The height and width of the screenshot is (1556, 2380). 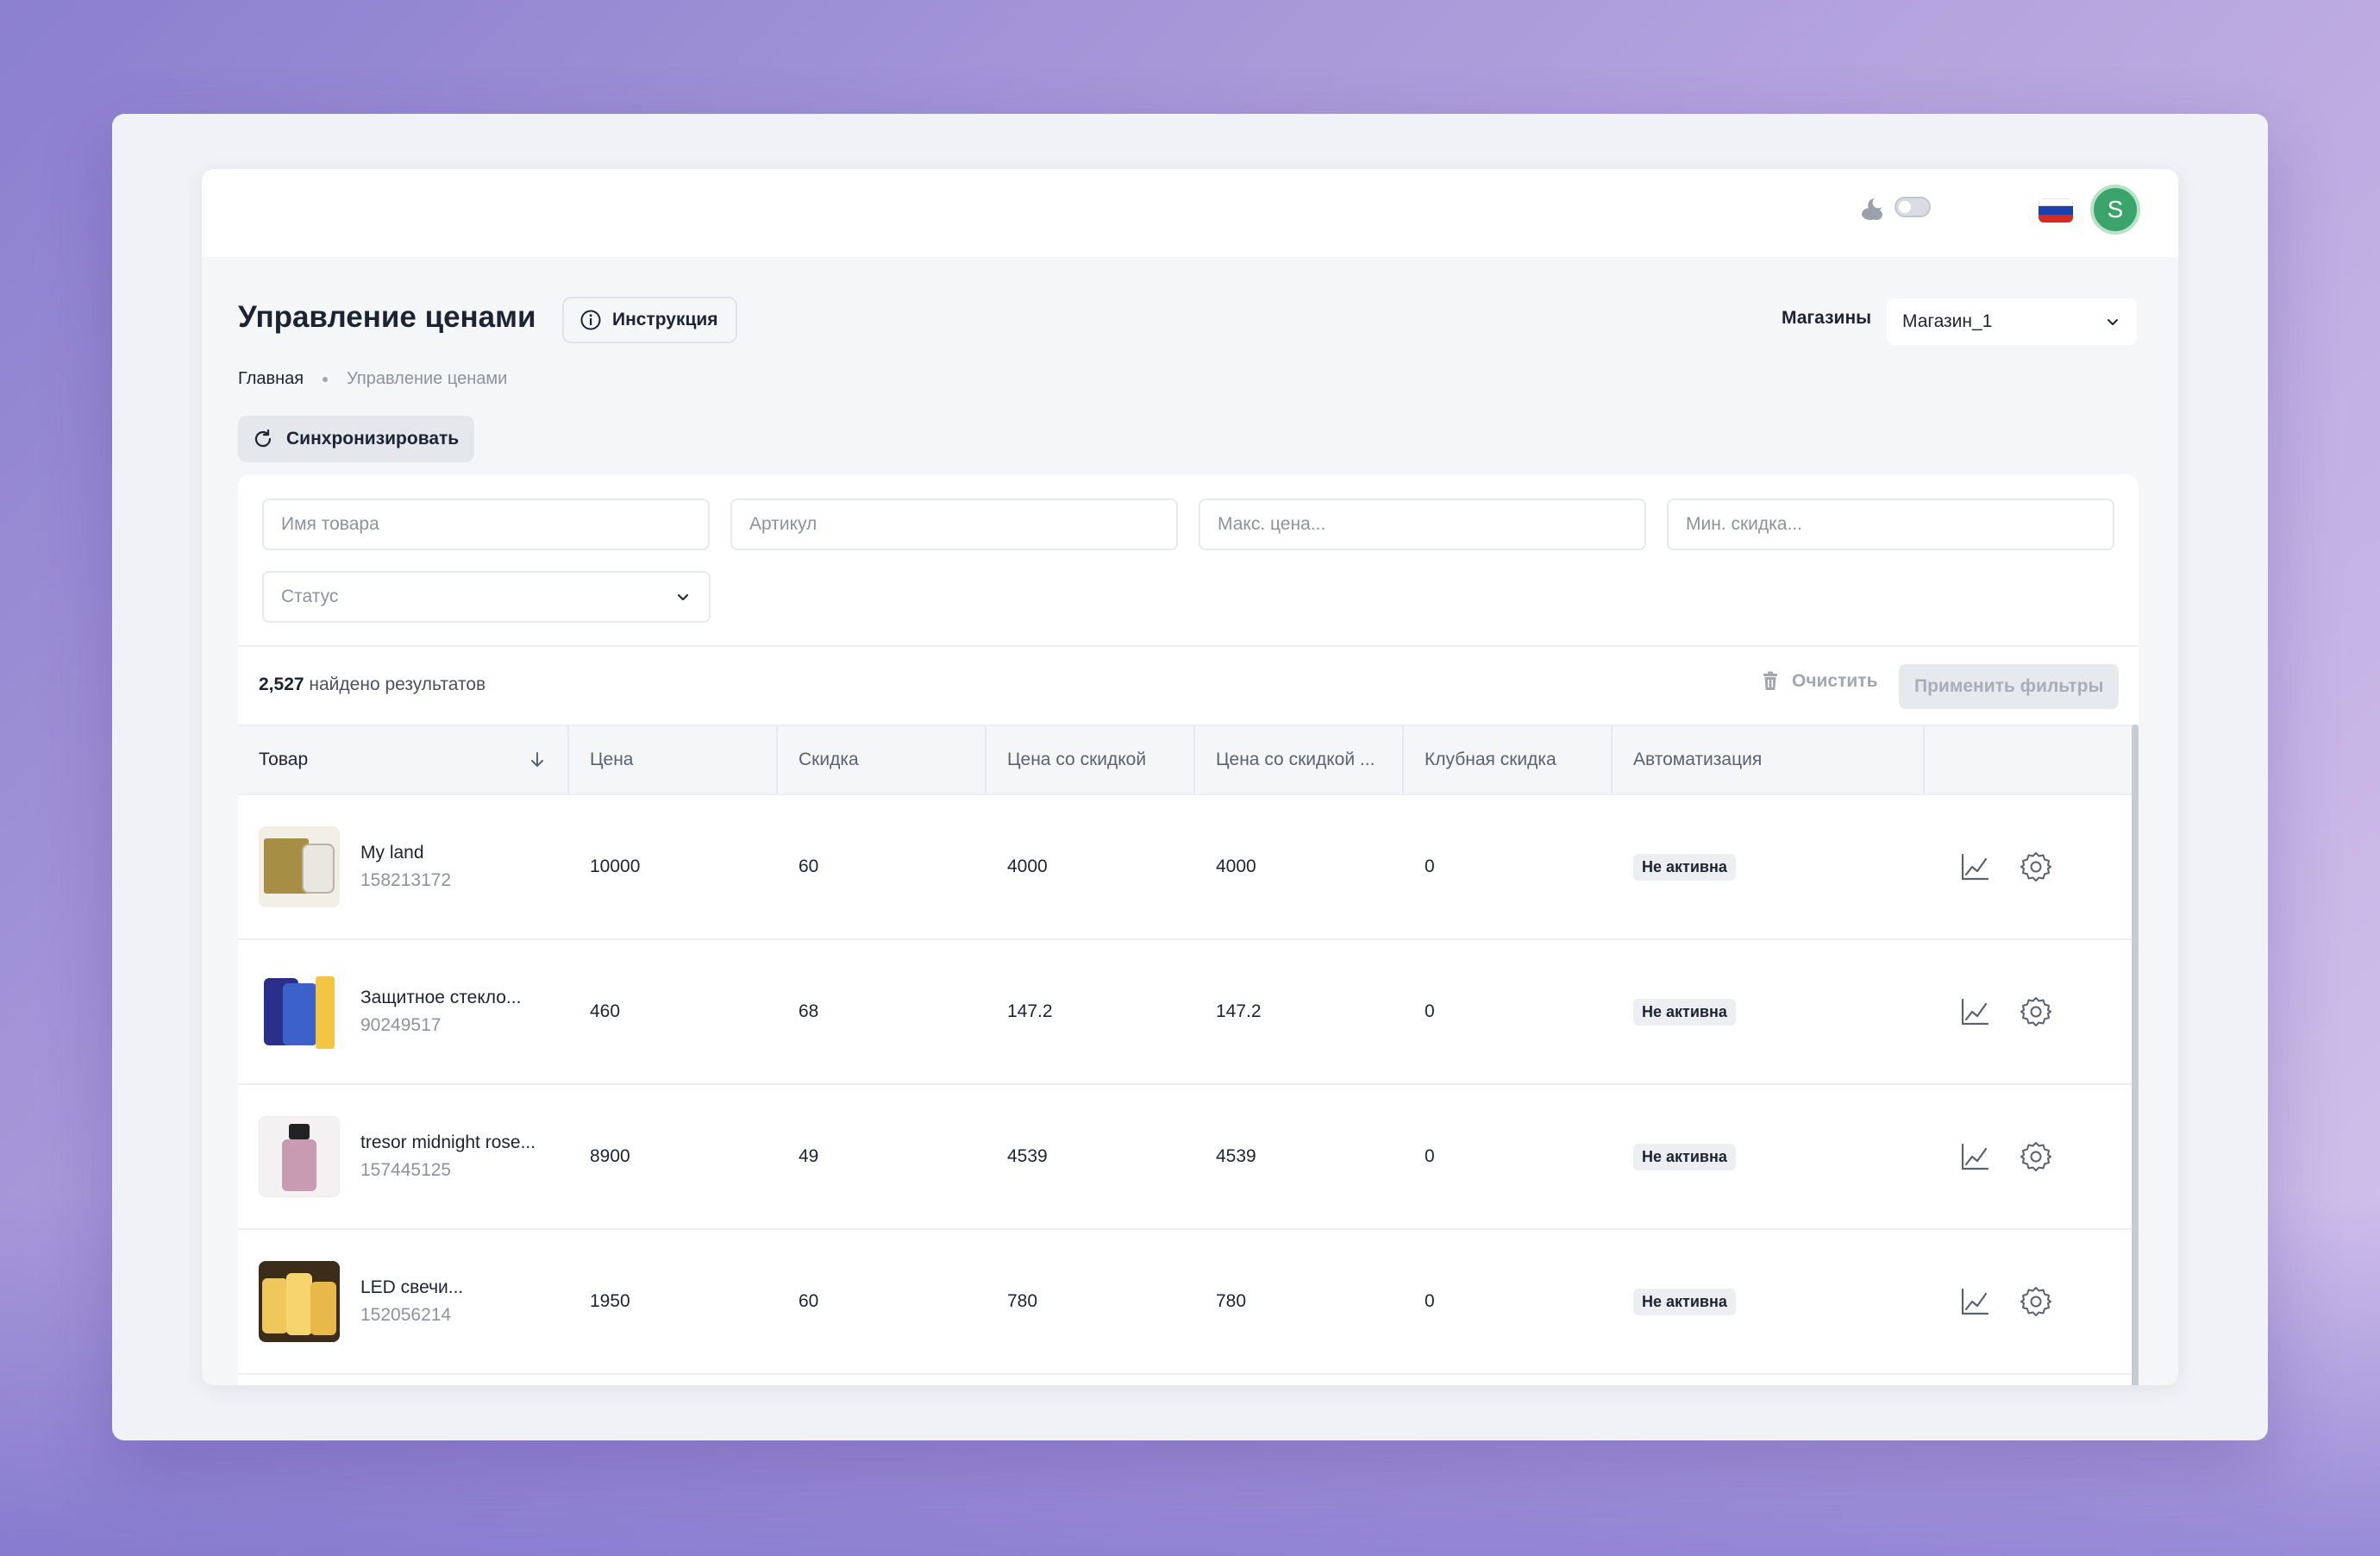 I want to click on arrow-down-icon, so click(x=538, y=759).